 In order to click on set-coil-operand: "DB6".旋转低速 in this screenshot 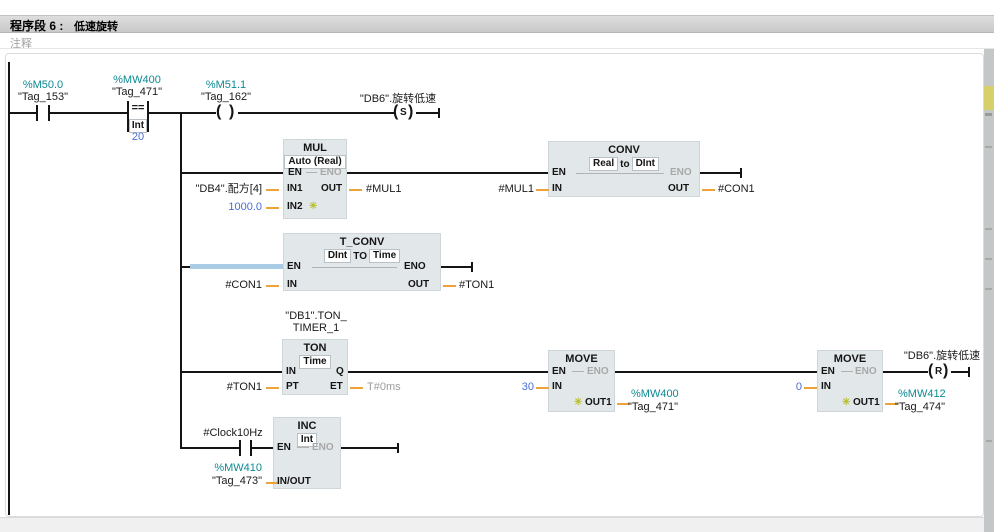, I will do `click(398, 99)`.